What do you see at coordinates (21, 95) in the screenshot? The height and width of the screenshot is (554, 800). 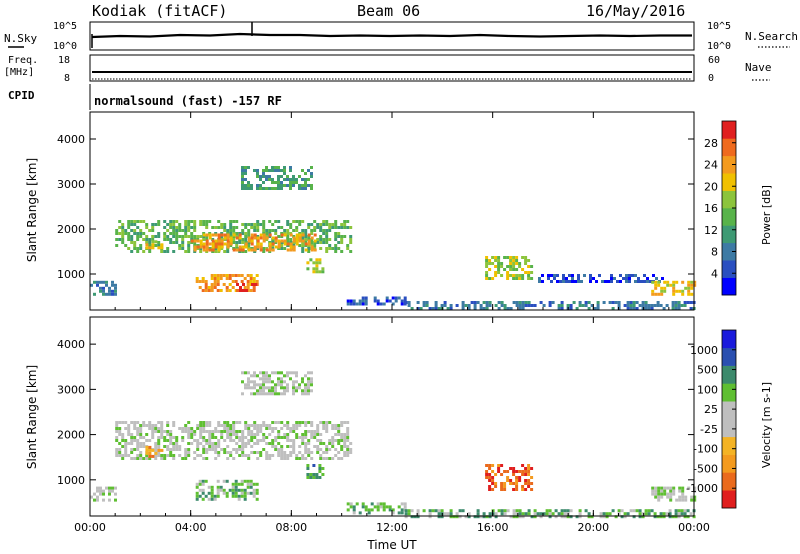 I see `cpid-label: CPID` at bounding box center [21, 95].